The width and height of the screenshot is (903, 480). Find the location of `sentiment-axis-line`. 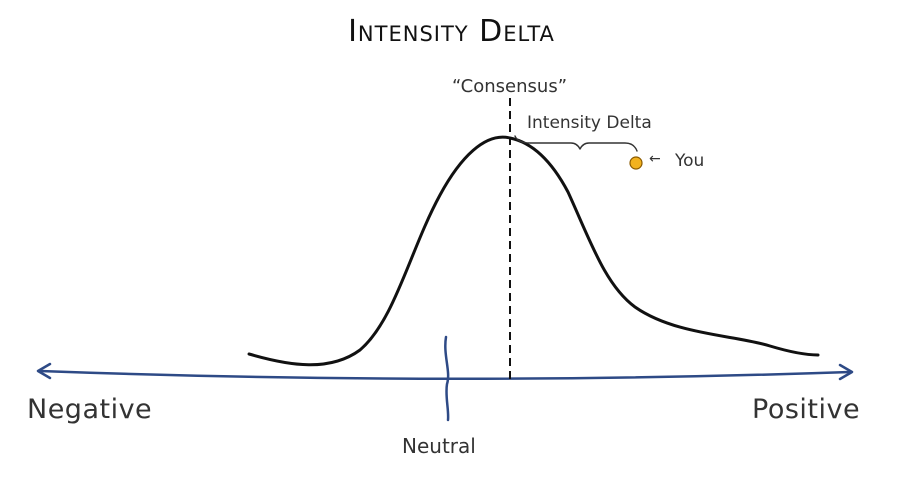

sentiment-axis-line is located at coordinates (445, 375).